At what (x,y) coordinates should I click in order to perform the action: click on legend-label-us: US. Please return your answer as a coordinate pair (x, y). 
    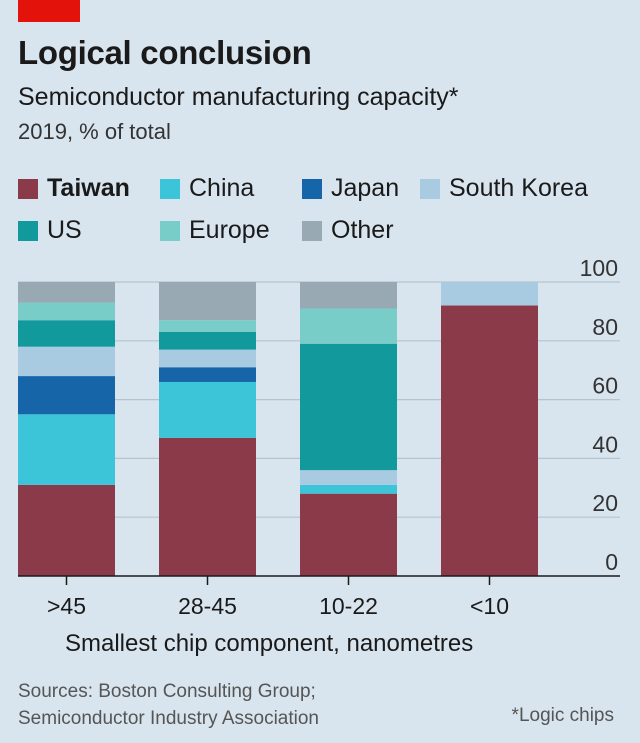
    Looking at the image, I should click on (64, 230).